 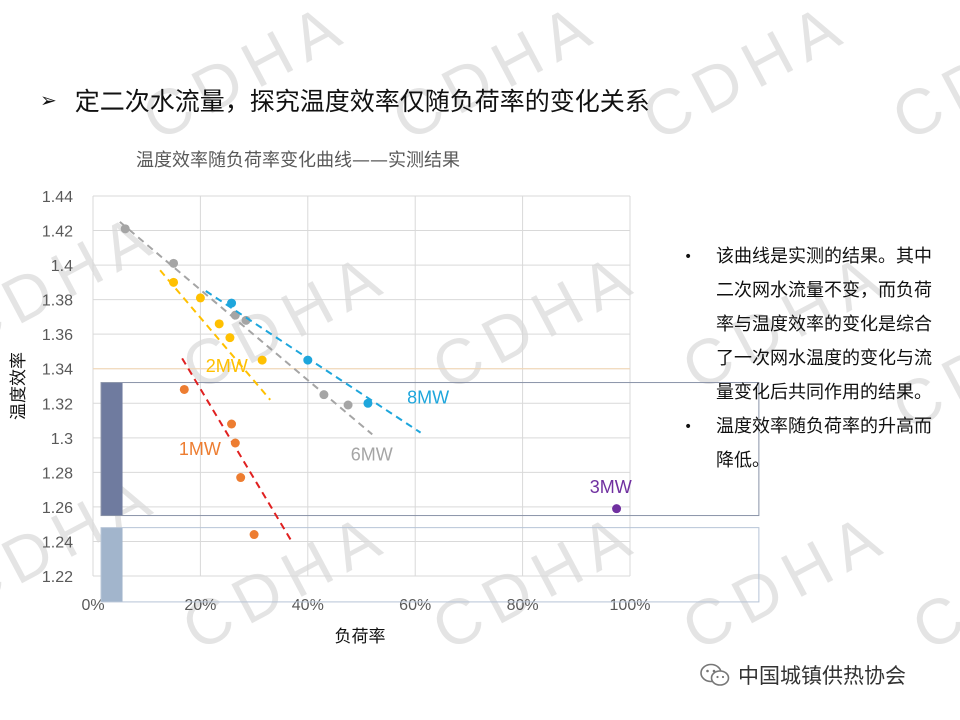 I want to click on x-axis-label: 负荷率, so click(x=360, y=637).